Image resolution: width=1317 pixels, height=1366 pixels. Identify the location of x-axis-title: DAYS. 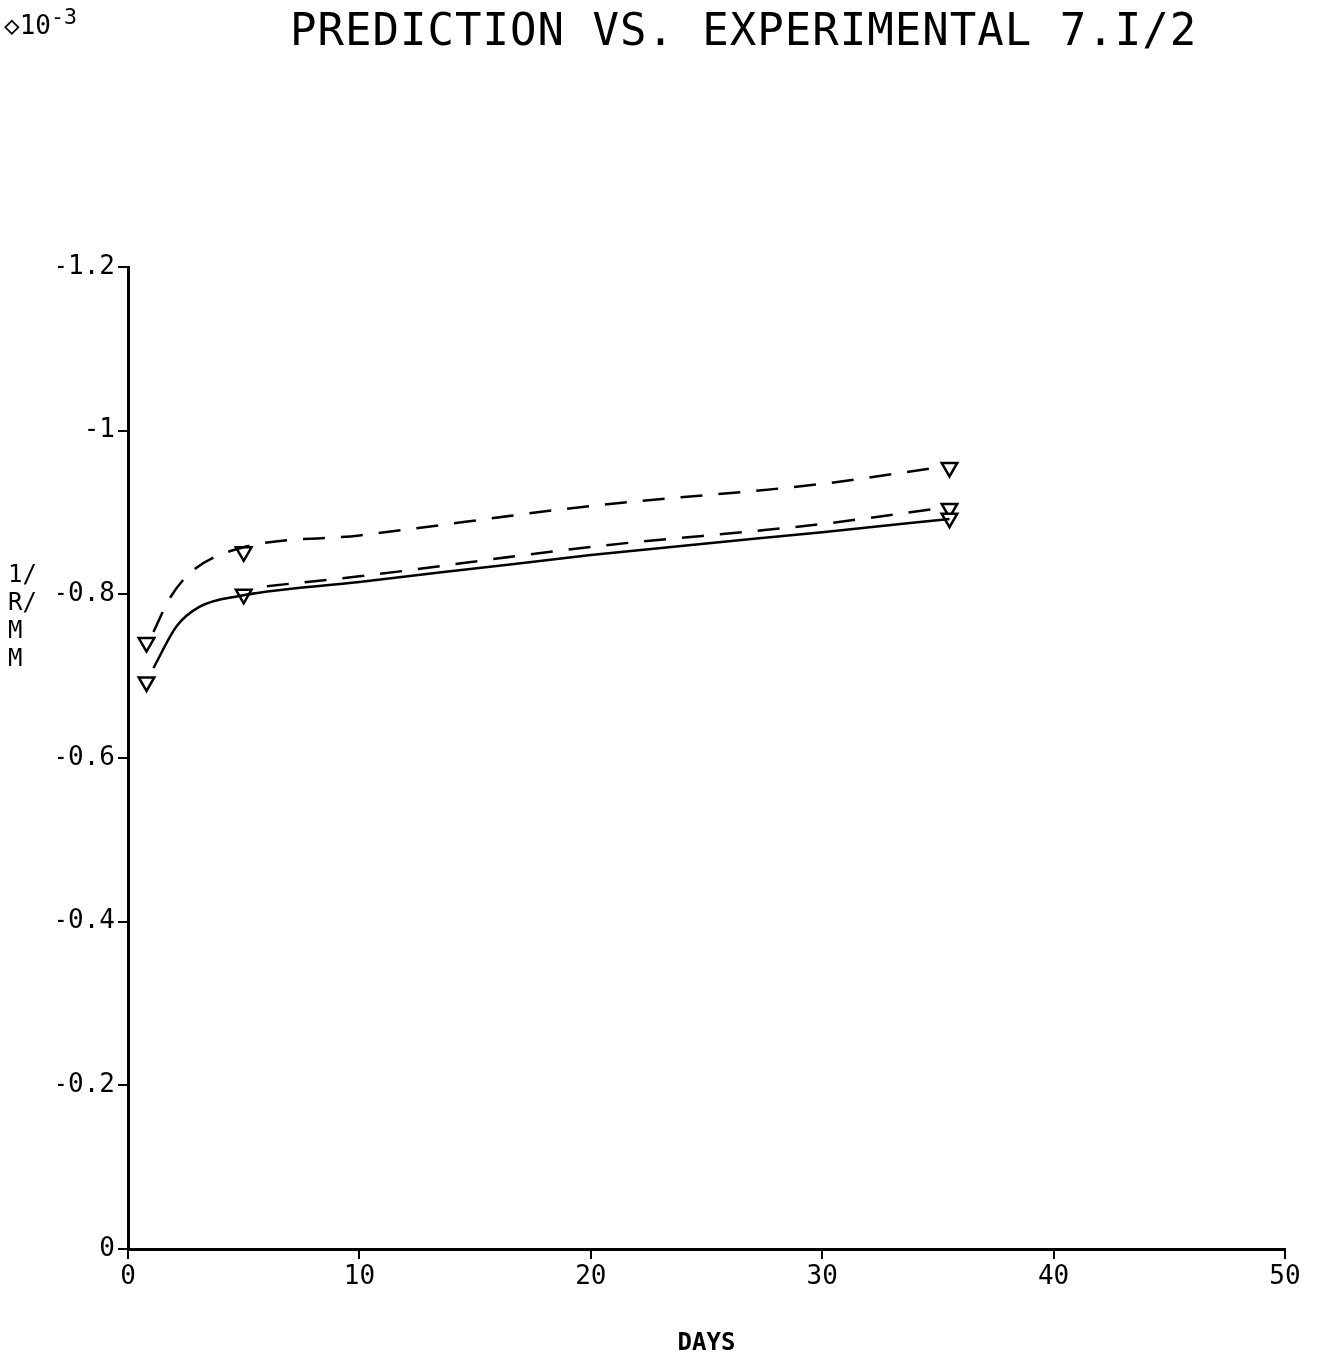
(706, 1342).